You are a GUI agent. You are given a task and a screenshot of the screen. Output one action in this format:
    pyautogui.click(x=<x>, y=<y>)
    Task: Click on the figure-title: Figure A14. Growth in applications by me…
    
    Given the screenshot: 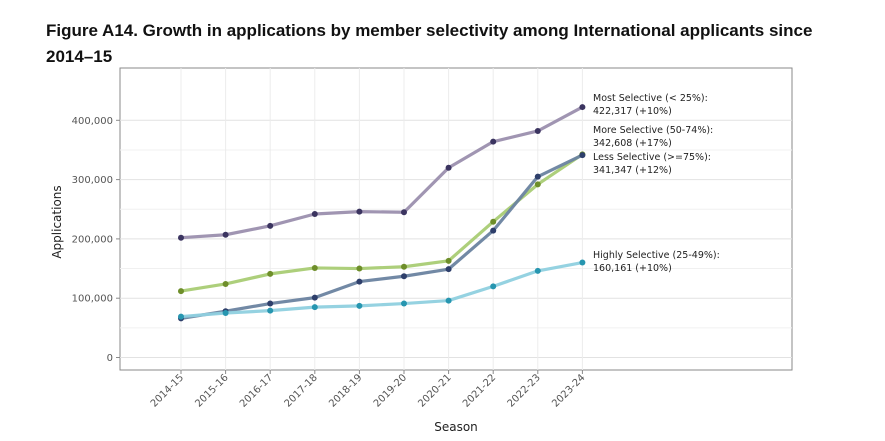 What is the action you would take?
    pyautogui.click(x=429, y=43)
    